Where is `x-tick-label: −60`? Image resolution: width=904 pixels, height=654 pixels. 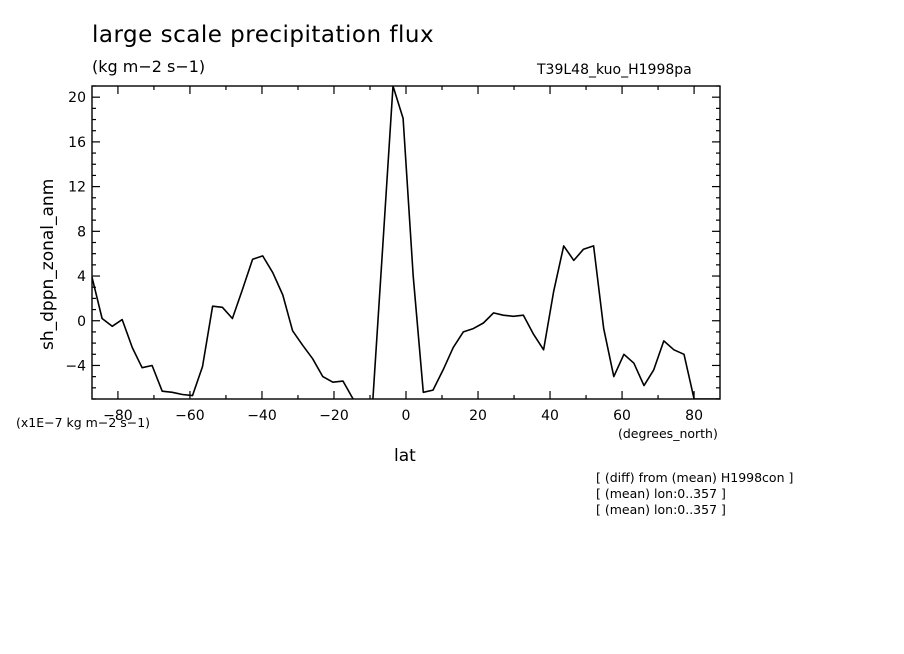
x-tick-label: −60 is located at coordinates (190, 416).